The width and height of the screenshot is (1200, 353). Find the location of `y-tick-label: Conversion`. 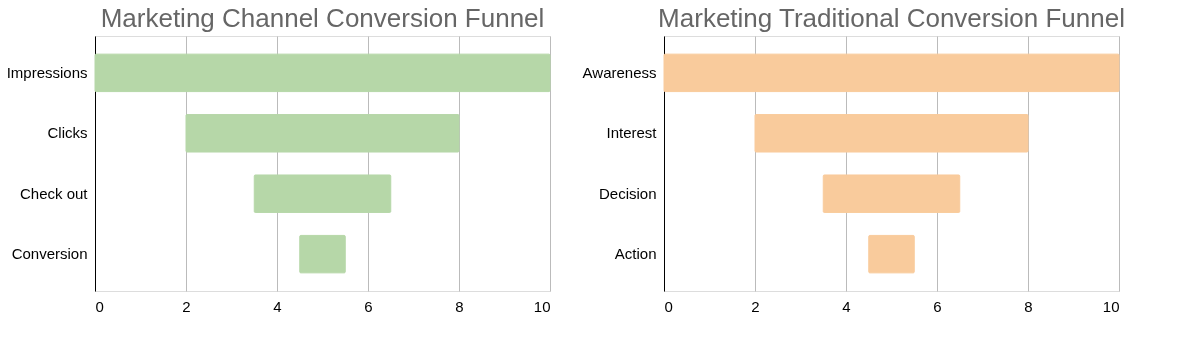

y-tick-label: Conversion is located at coordinates (49, 254).